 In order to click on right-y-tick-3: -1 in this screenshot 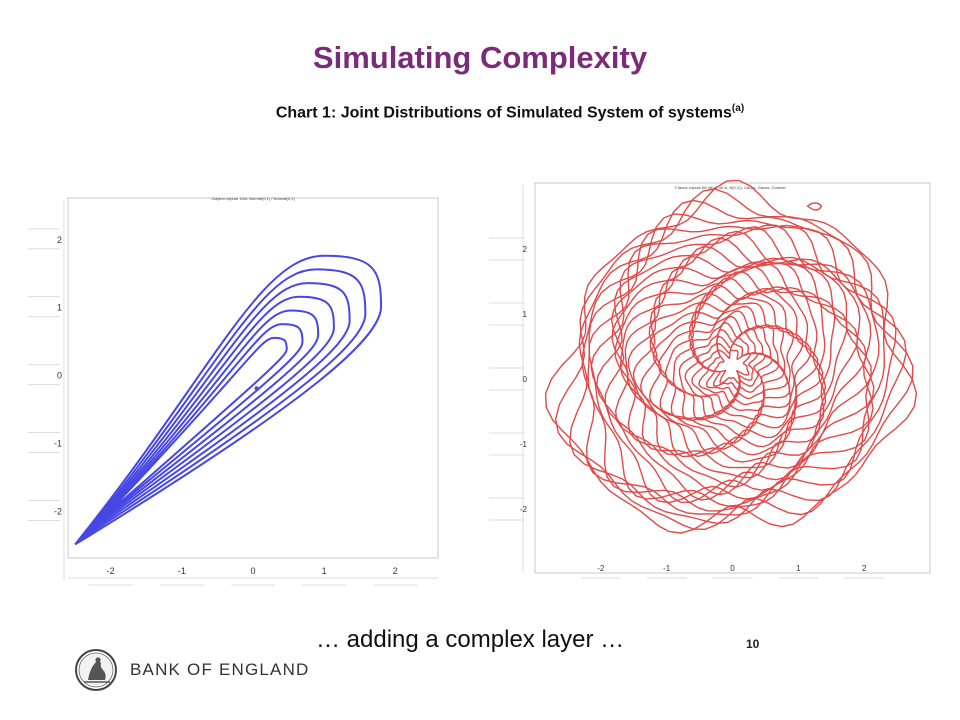, I will do `click(508, 444)`.